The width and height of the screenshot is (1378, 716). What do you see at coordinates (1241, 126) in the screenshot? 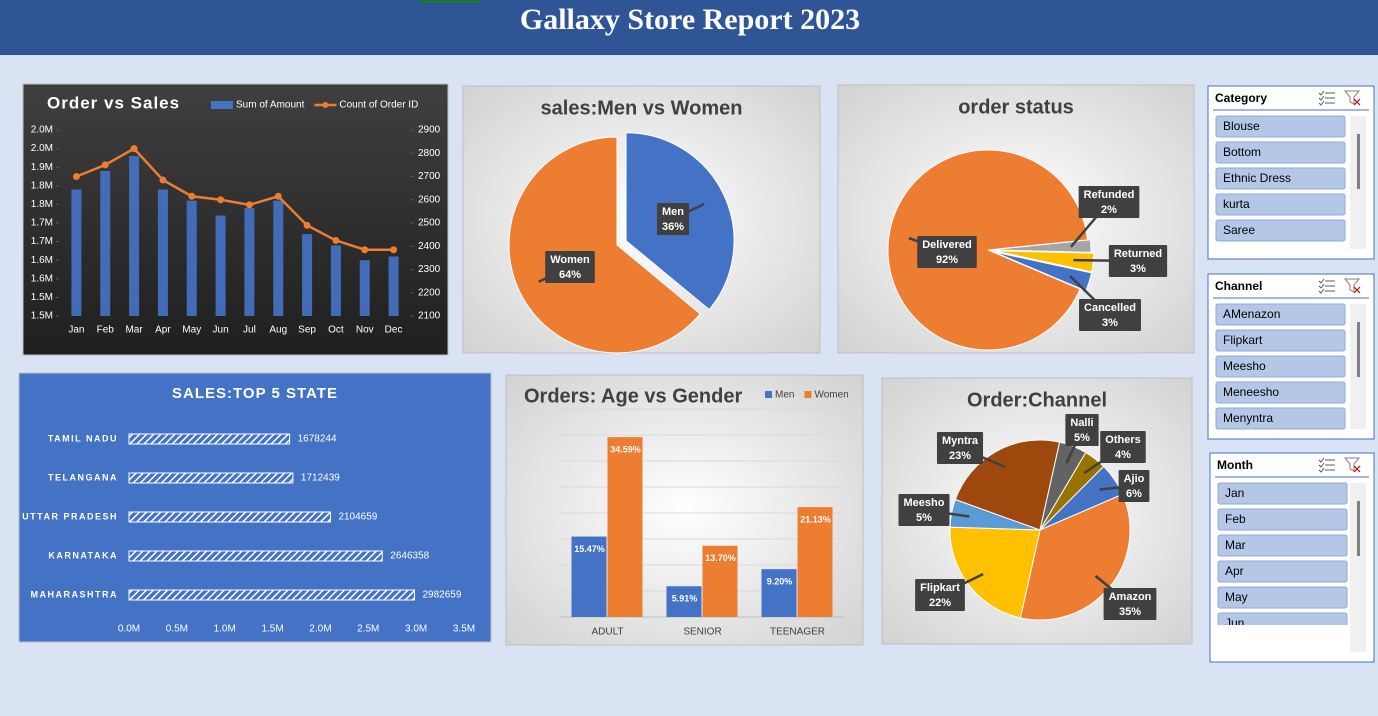
I see `slicer-item-label: Blouse` at bounding box center [1241, 126].